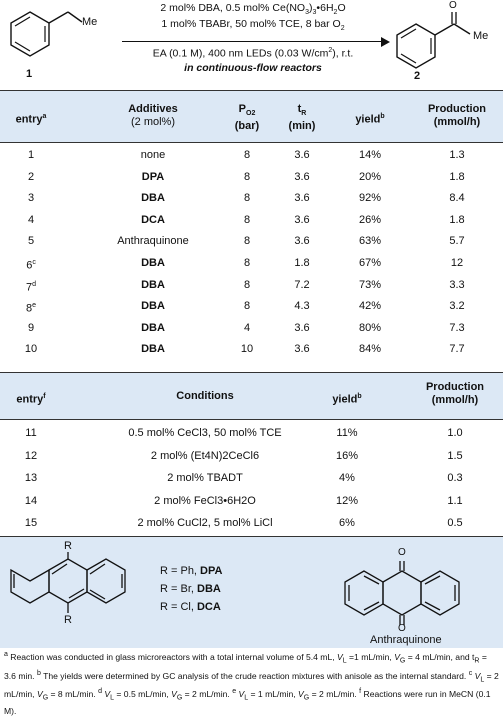 The image size is (503, 717). I want to click on cell-po2: 10, so click(247, 349).